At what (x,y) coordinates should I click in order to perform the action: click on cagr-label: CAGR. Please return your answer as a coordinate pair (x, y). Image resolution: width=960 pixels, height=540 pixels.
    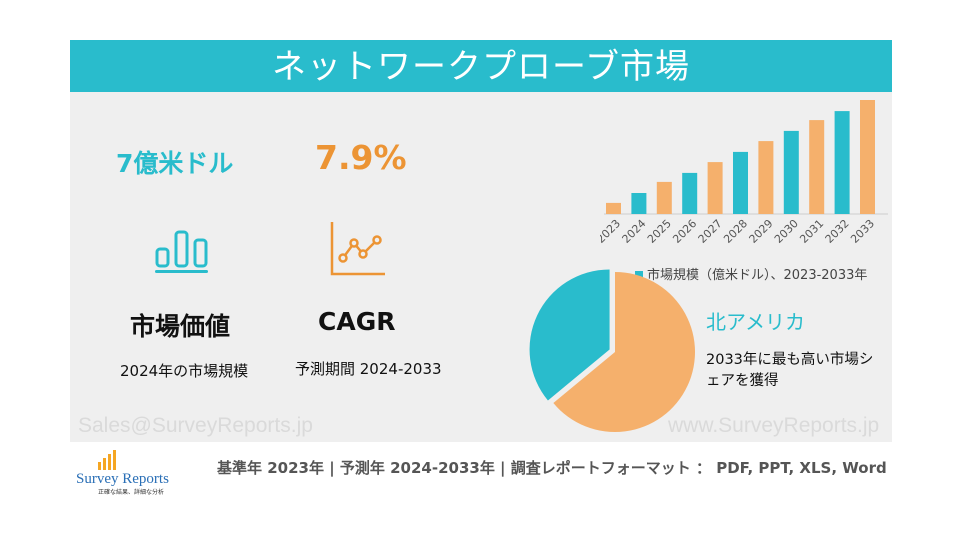
    Looking at the image, I should click on (357, 321).